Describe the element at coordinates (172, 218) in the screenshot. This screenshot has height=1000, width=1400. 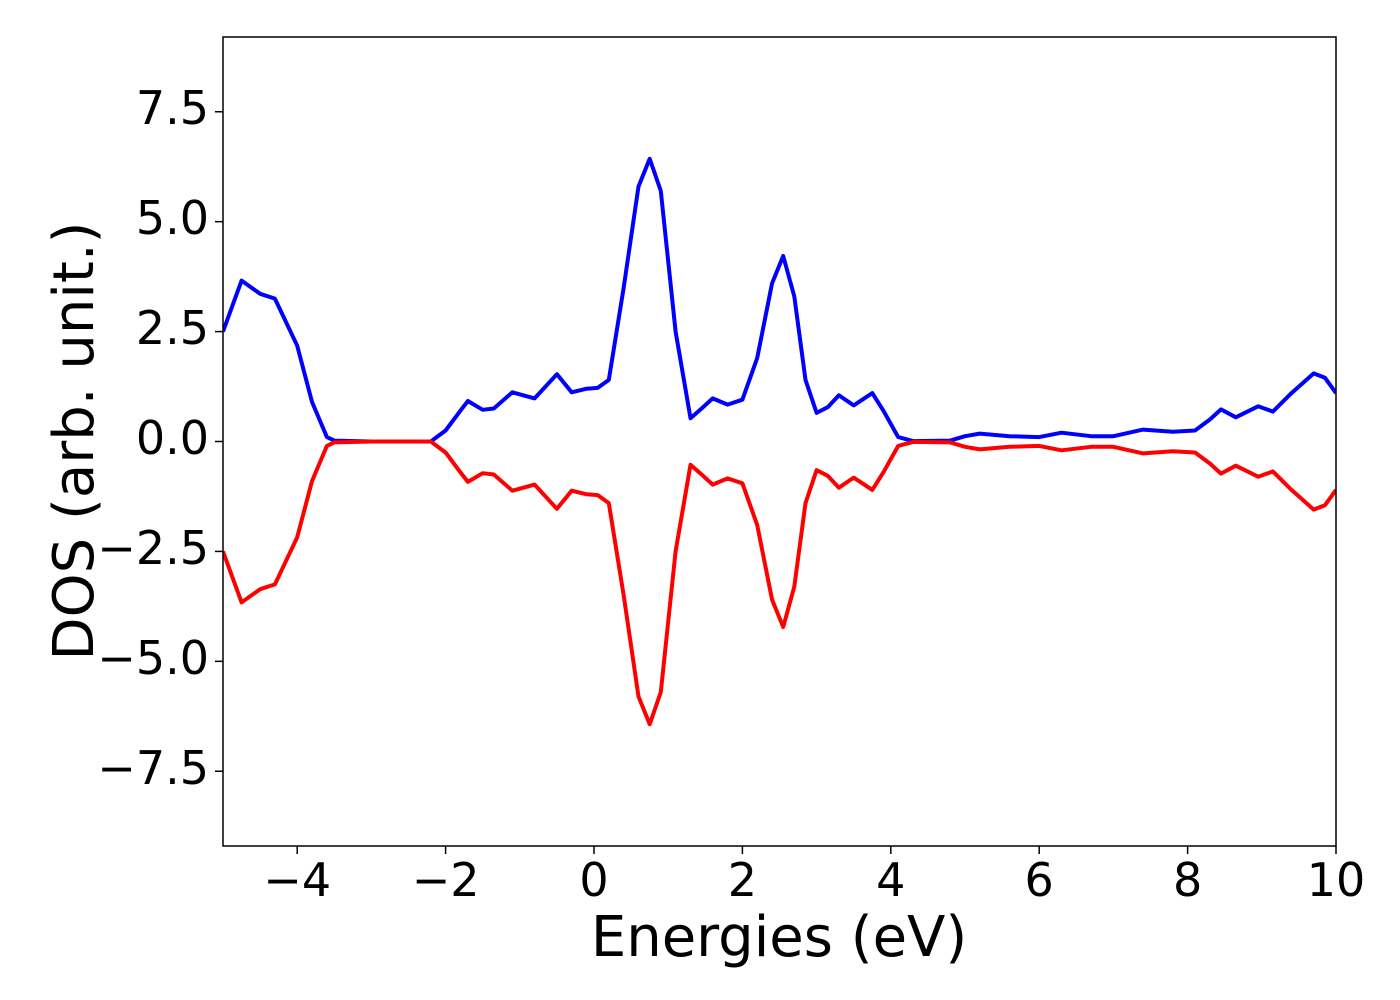
I see `y-tick-label: 5.0` at that location.